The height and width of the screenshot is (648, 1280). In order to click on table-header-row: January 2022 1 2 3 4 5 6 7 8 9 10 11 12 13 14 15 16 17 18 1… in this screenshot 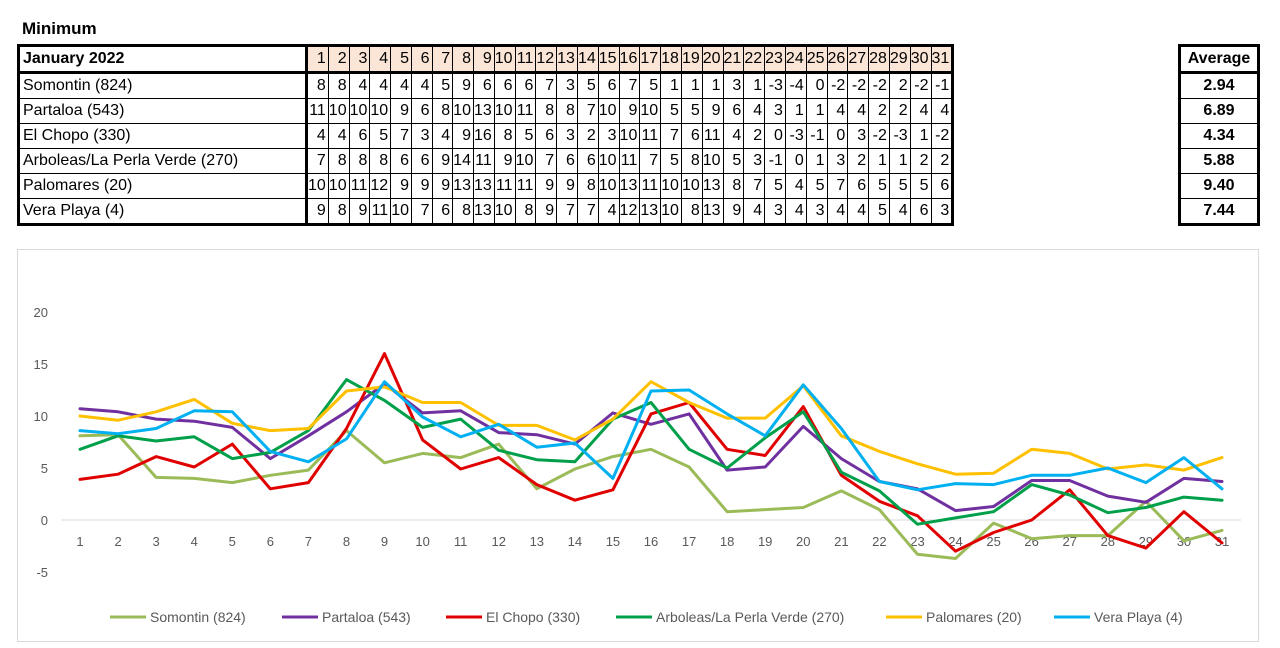, I will do `click(486, 59)`.